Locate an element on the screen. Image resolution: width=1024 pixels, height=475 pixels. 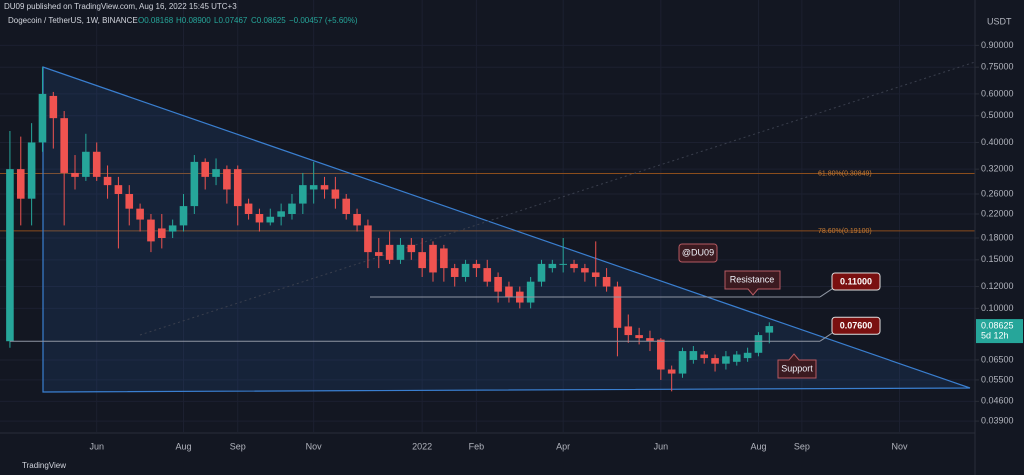
countdown: 5d 12h is located at coordinates (995, 335).